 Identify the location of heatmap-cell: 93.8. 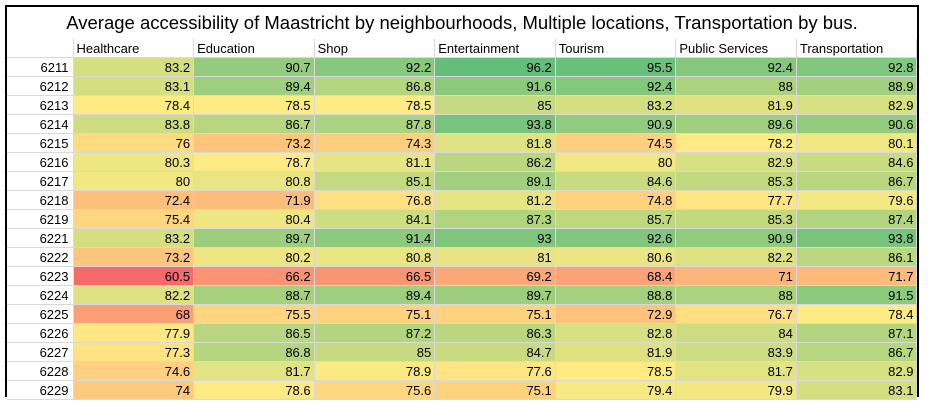
(495, 124).